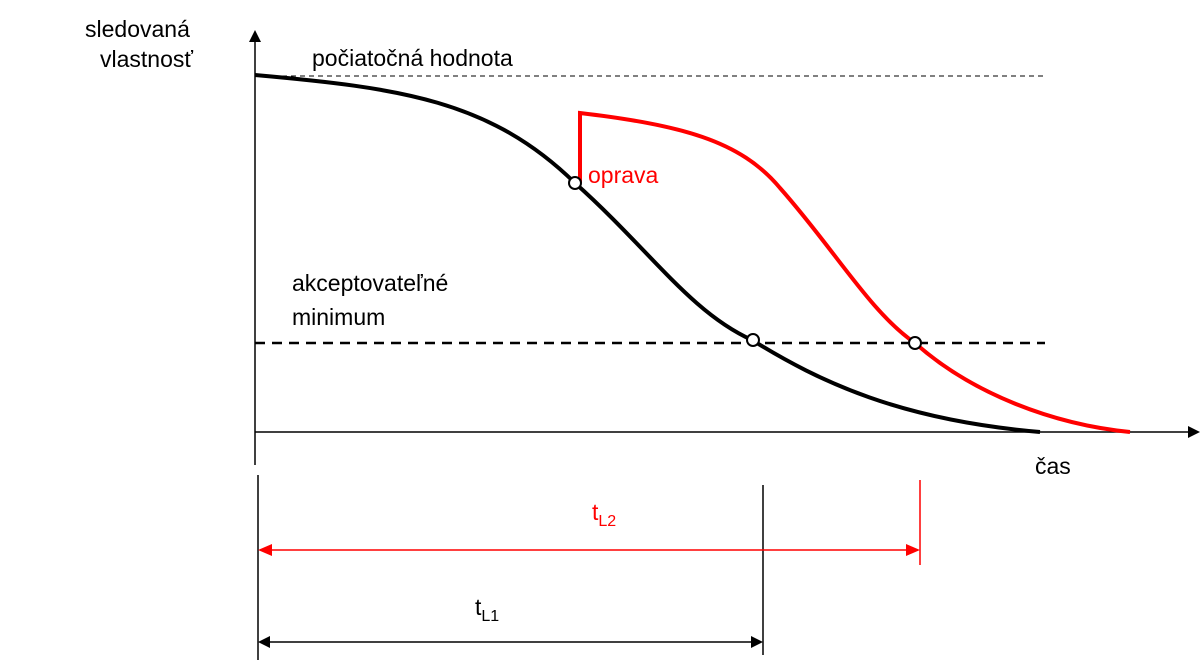 Image resolution: width=1202 pixels, height=660 pixels. I want to click on sub: L2, so click(607, 521).